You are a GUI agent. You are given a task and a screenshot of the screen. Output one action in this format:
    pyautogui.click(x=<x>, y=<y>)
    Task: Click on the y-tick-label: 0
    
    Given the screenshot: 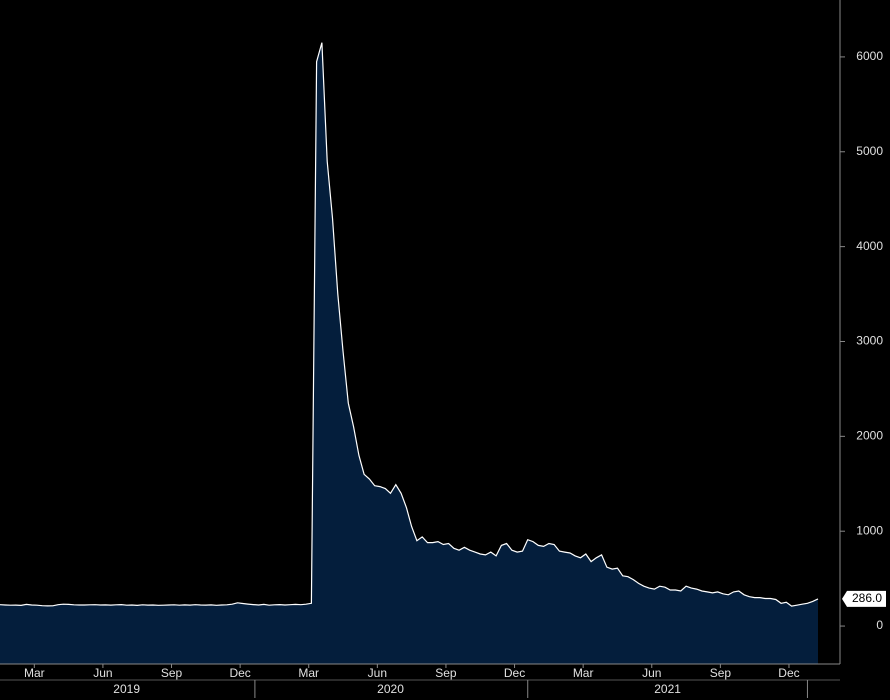 What is the action you would take?
    pyautogui.click(x=879, y=625)
    